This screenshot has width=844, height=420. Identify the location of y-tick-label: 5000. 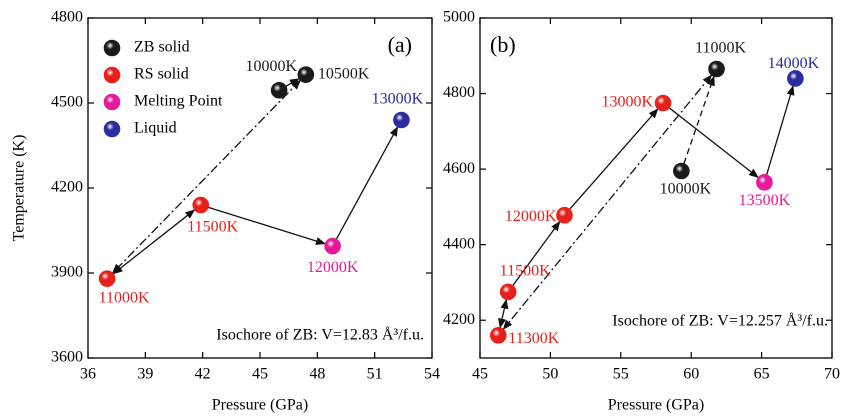
(459, 17).